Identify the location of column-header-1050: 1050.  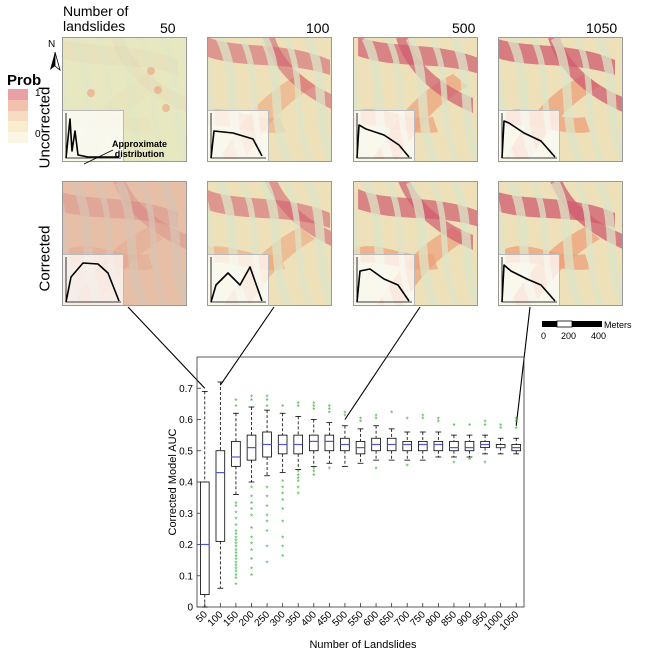
(602, 28).